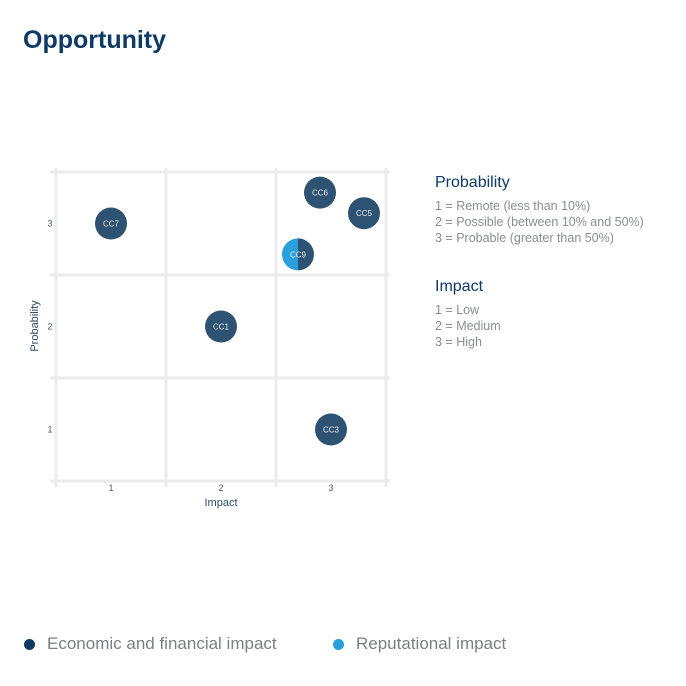  I want to click on data-point-cc7: CC7, so click(111, 223).